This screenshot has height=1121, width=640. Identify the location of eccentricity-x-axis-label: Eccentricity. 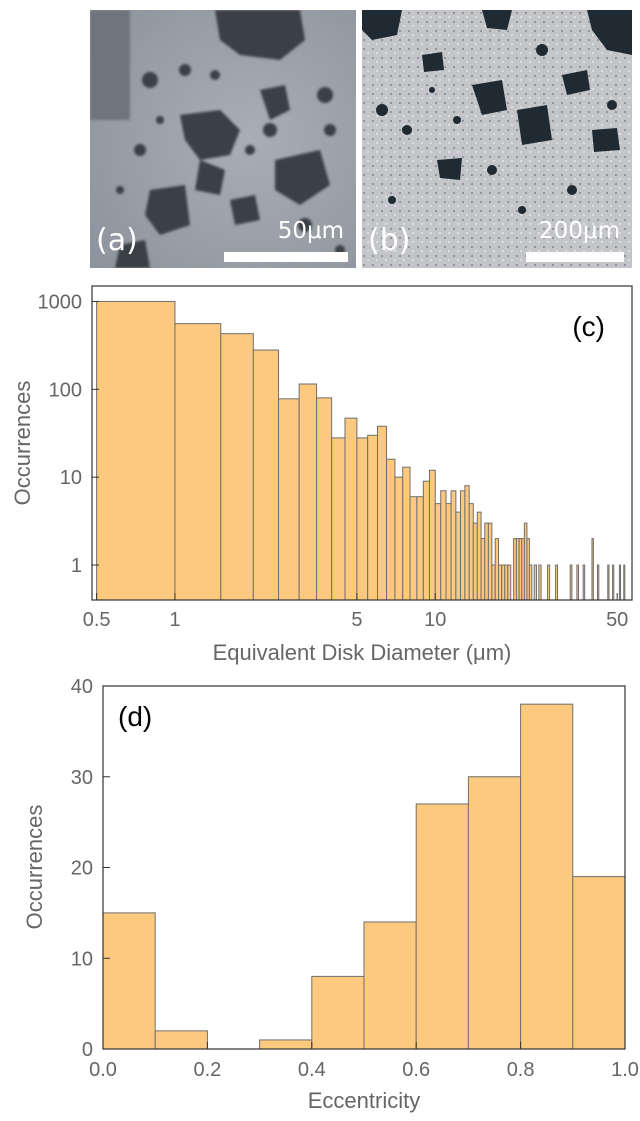
(364, 1100).